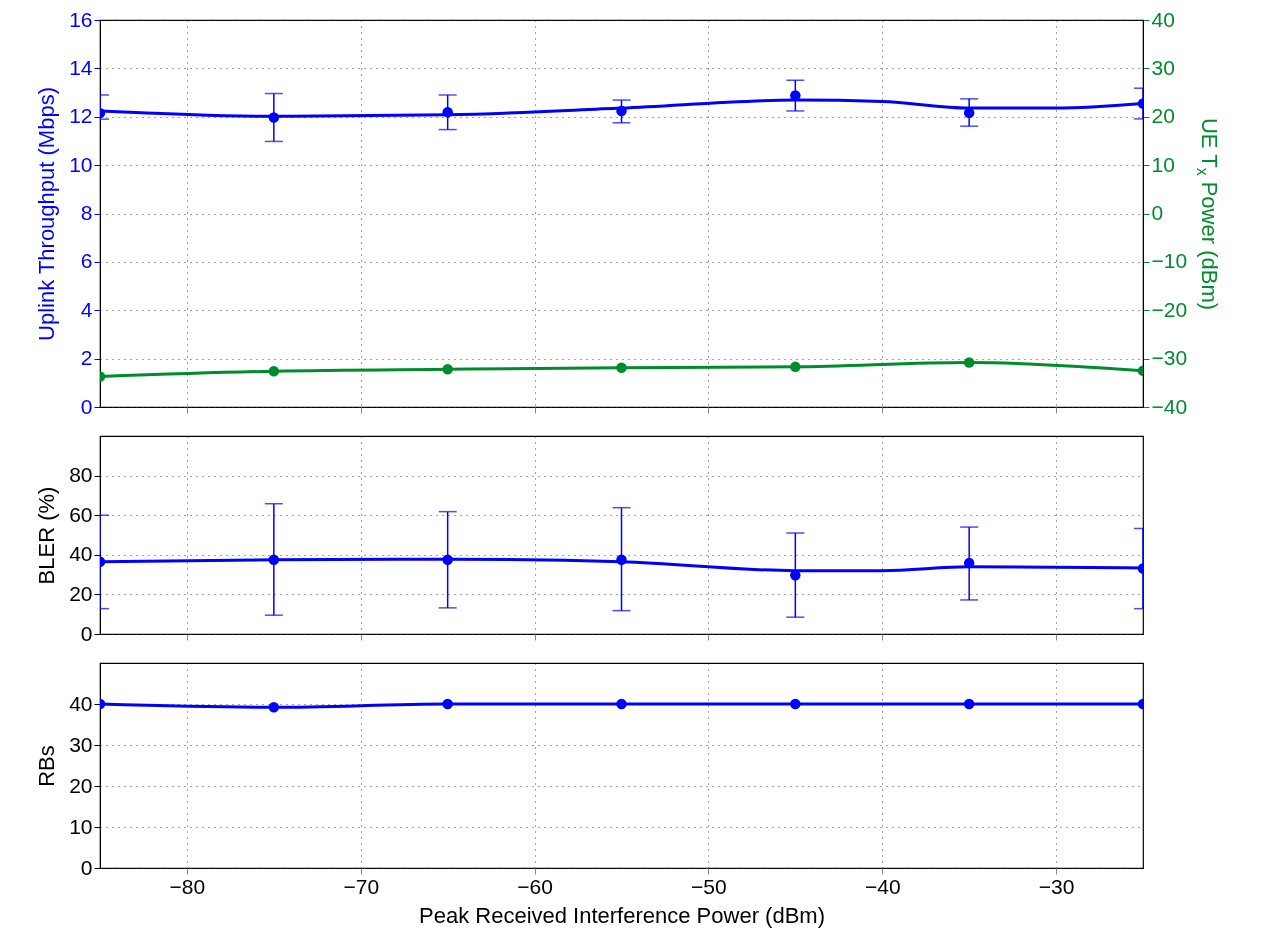 This screenshot has width=1271, height=945. Describe the element at coordinates (1163, 116) in the screenshot. I see `y2-tick-label: 20` at that location.